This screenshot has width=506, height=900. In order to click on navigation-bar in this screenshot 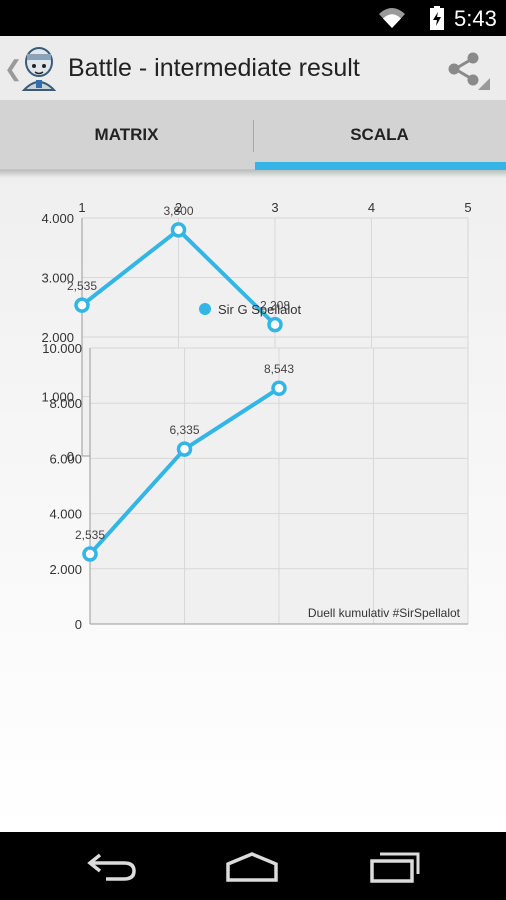, I will do `click(253, 866)`.